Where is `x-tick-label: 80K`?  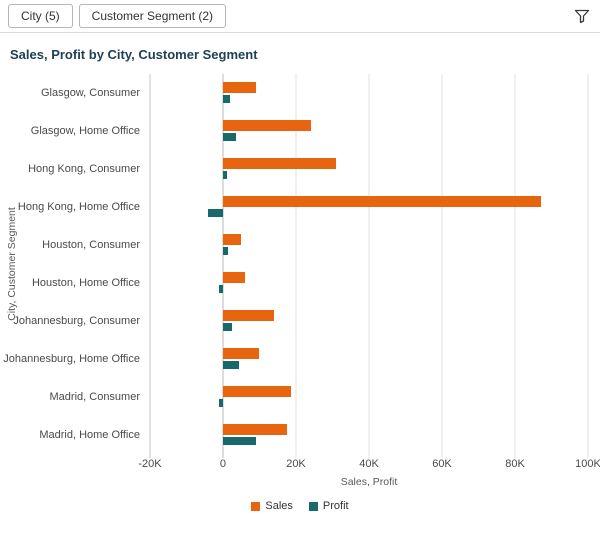
x-tick-label: 80K is located at coordinates (515, 464).